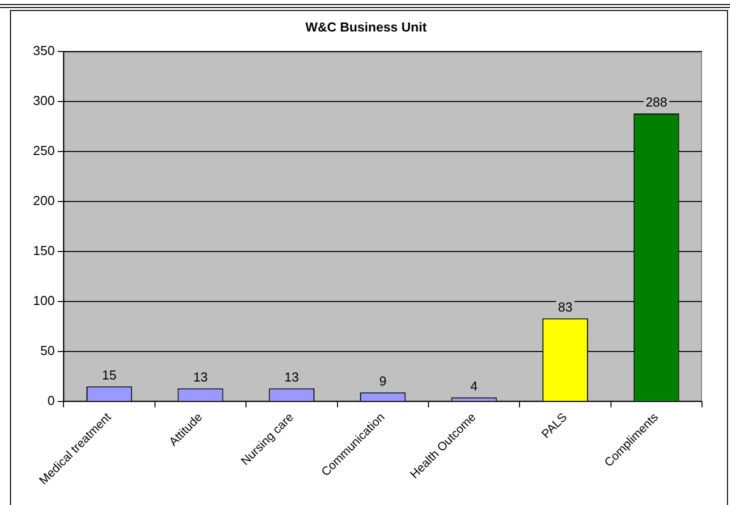 The height and width of the screenshot is (505, 730). Describe the element at coordinates (51, 400) in the screenshot. I see `y-tick-label: 0` at that location.